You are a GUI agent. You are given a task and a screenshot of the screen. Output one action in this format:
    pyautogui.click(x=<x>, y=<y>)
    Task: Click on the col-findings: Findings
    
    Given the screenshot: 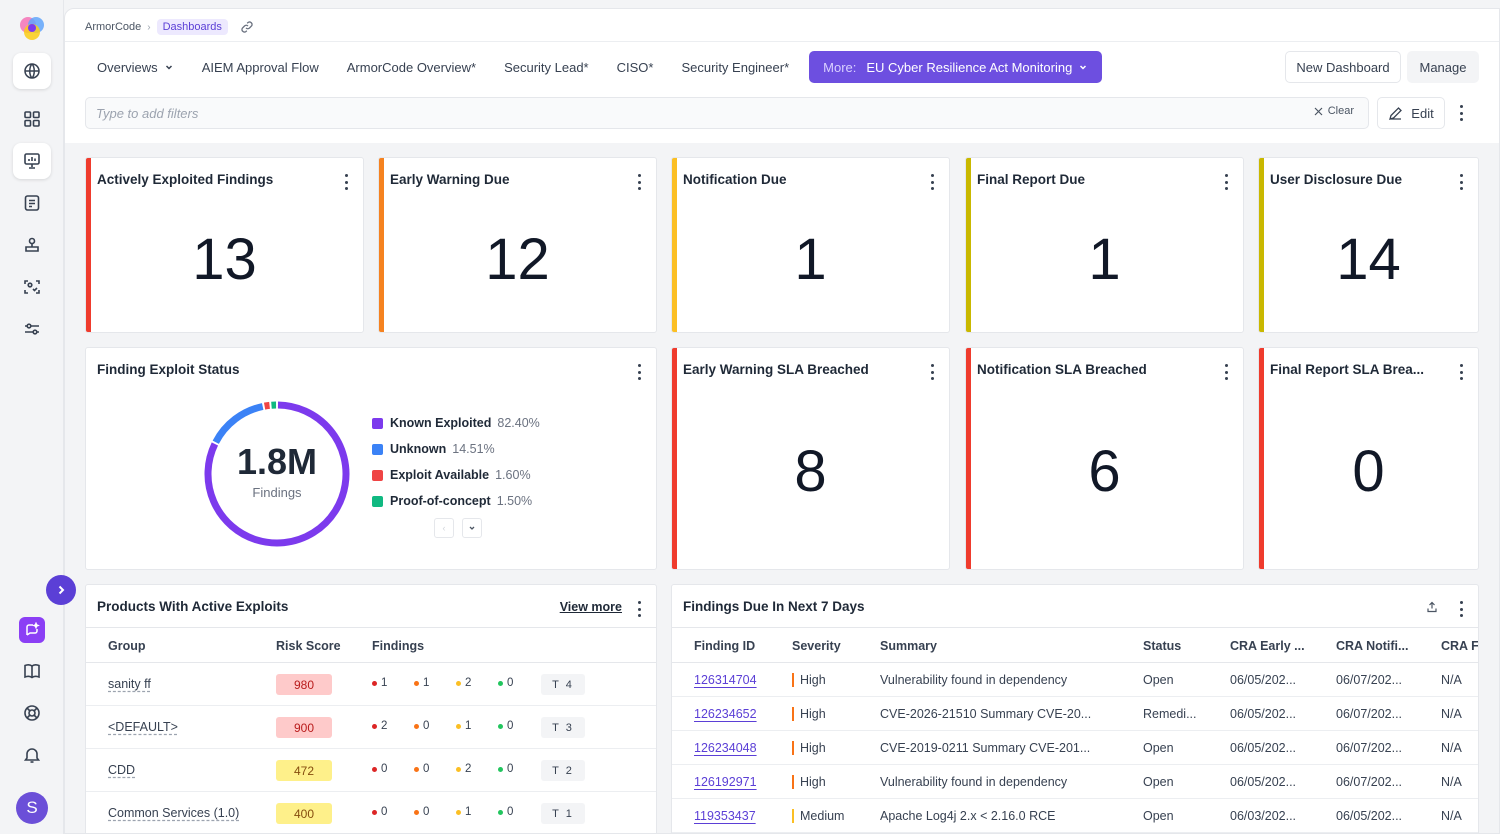 What is the action you would take?
    pyautogui.click(x=398, y=646)
    